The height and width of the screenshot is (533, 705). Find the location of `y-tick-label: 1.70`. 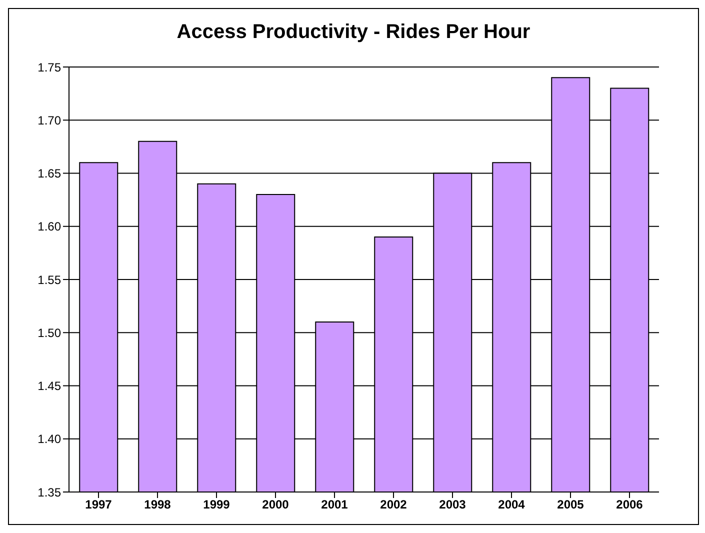

y-tick-label: 1.70 is located at coordinates (50, 120).